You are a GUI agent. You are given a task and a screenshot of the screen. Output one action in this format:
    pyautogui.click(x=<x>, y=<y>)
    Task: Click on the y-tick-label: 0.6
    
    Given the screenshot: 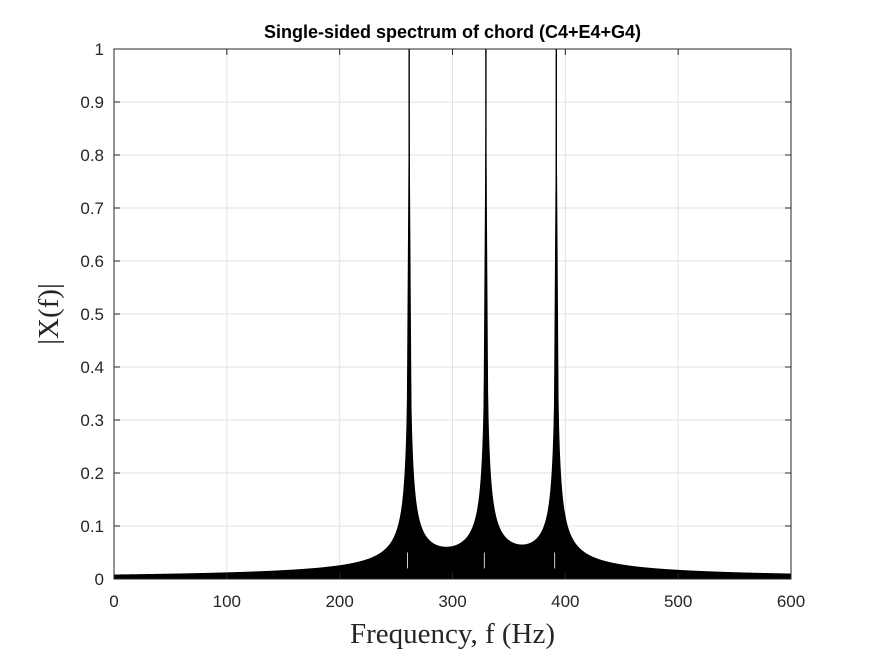 What is the action you would take?
    pyautogui.click(x=92, y=261)
    